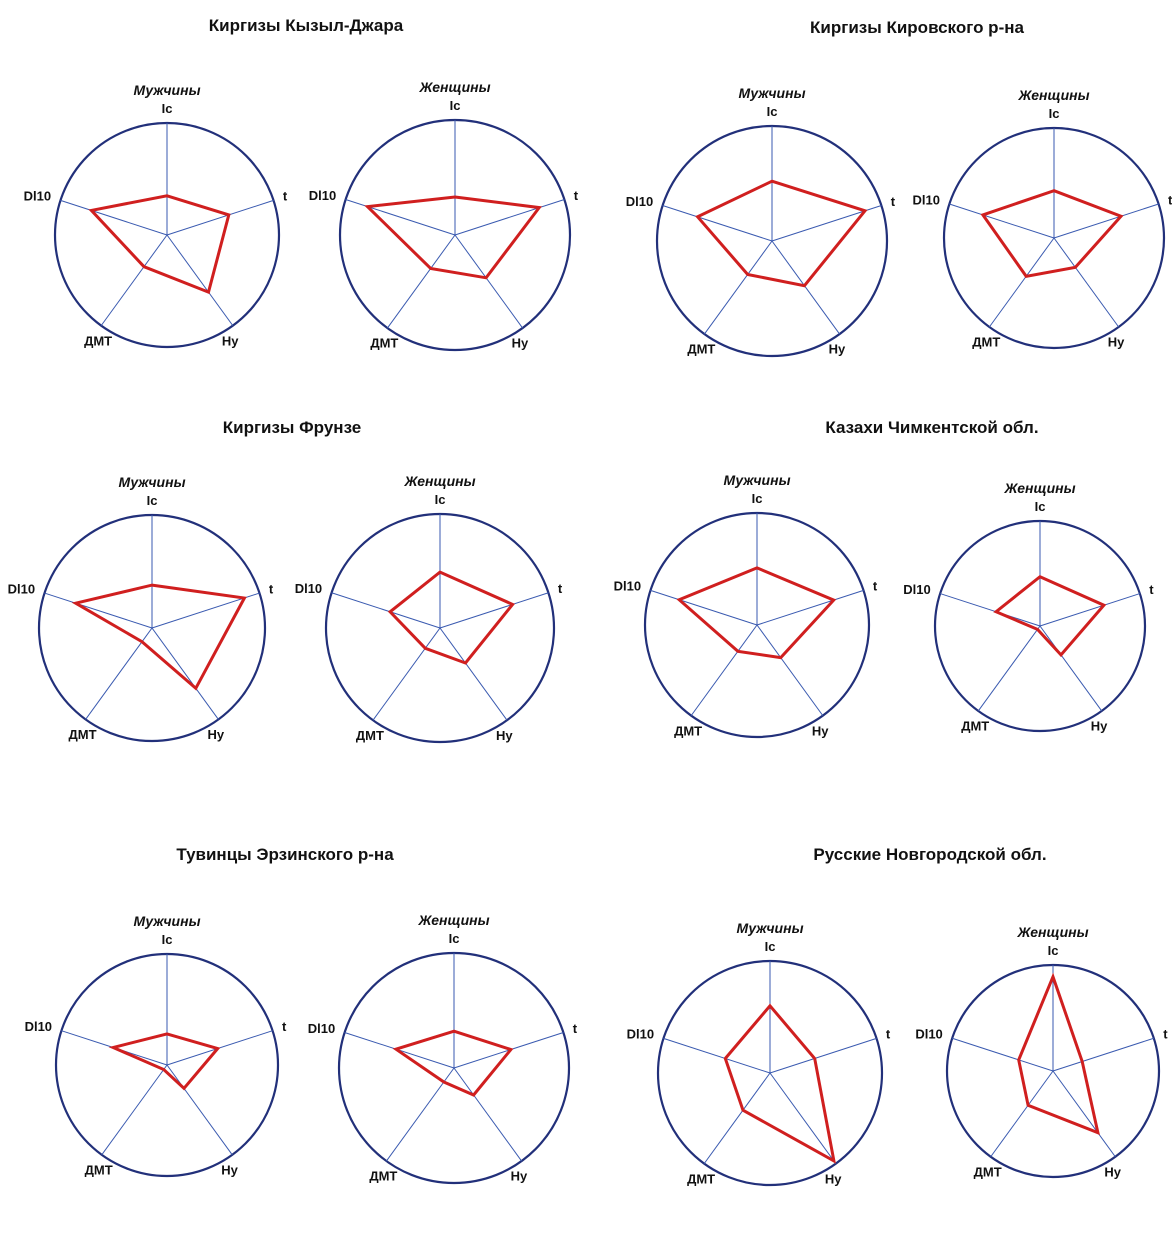 Image resolution: width=1172 pixels, height=1245 pixels. I want to click on chart-group-title: Киргизы Кировского р-на, so click(917, 27).